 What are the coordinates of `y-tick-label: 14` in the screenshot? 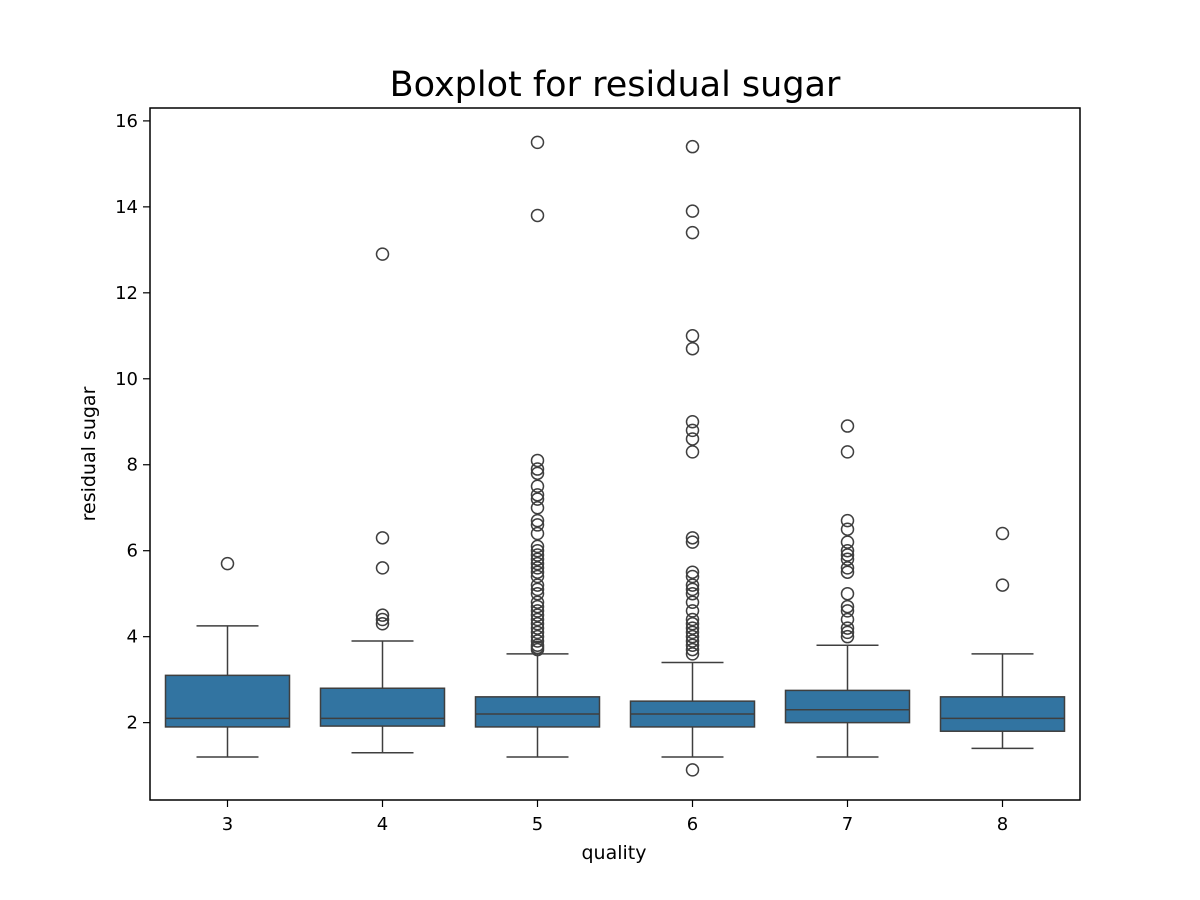 It's located at (126, 207).